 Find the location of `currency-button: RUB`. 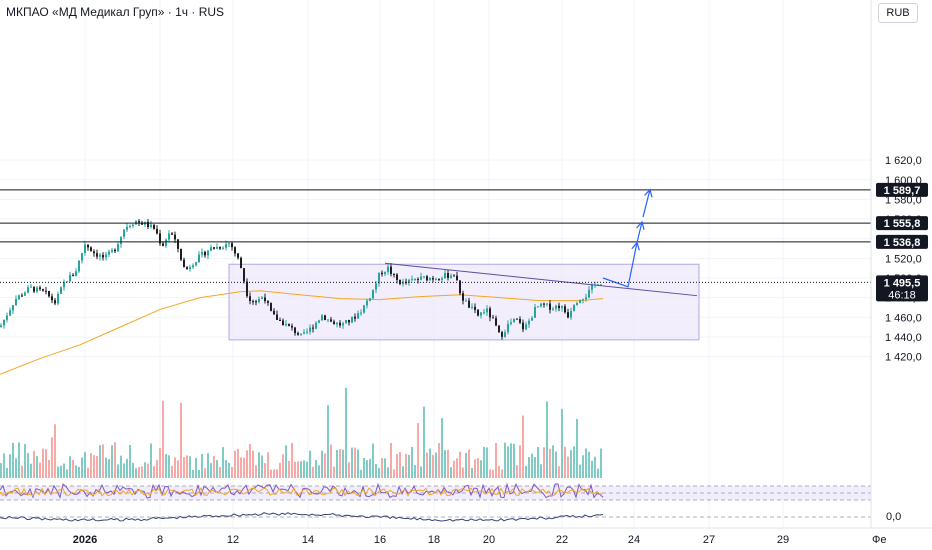

currency-button: RUB is located at coordinates (898, 13).